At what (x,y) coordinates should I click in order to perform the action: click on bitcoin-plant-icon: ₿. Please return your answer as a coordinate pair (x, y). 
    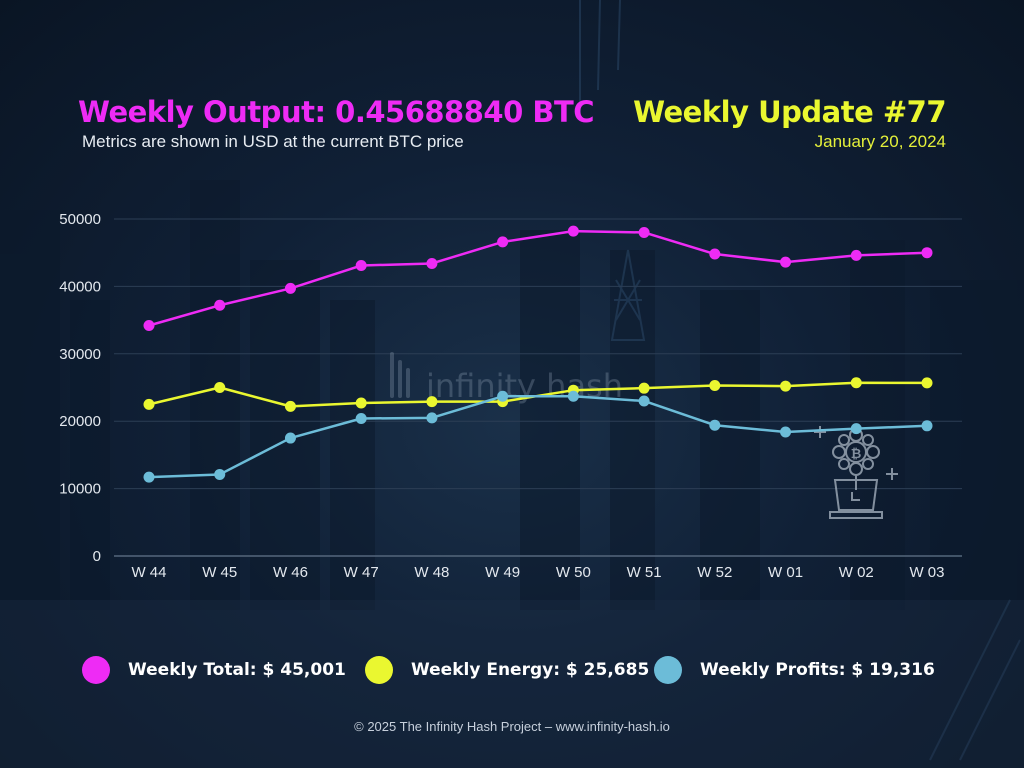
    Looking at the image, I should click on (856, 472).